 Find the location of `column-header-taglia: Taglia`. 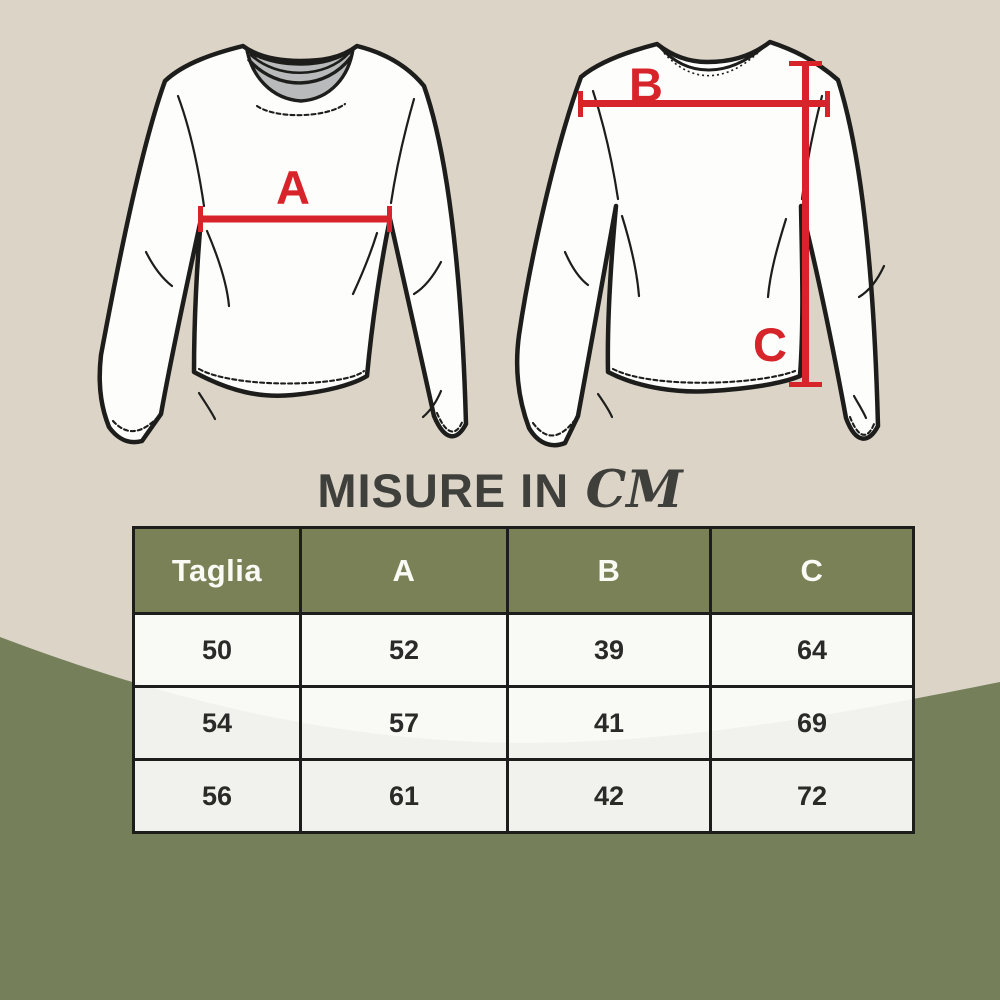

column-header-taglia: Taglia is located at coordinates (217, 570).